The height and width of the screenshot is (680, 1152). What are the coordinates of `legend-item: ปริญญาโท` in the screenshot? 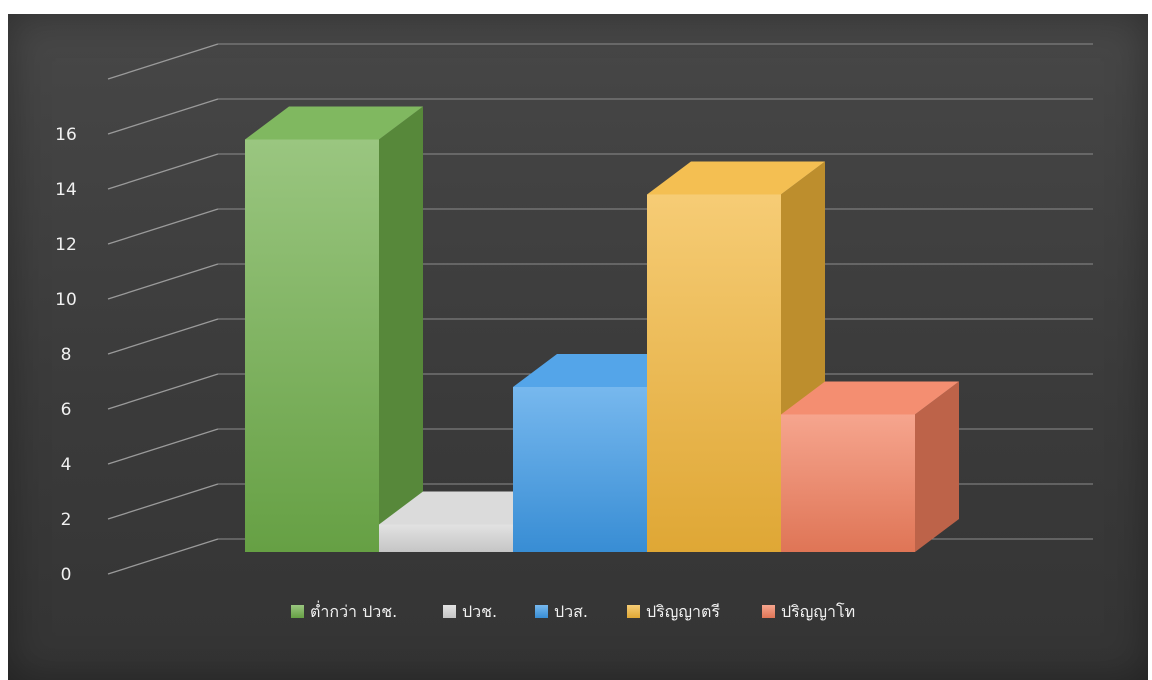 It's located at (808, 611).